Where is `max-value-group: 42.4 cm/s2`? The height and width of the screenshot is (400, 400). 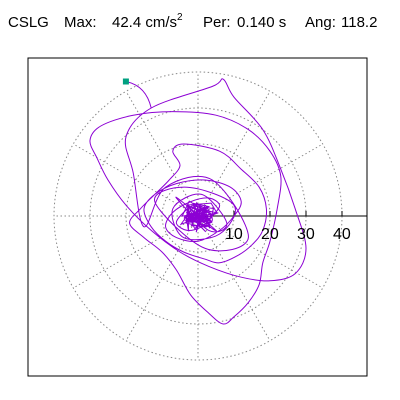 max-value-group: 42.4 cm/s2 is located at coordinates (147, 22).